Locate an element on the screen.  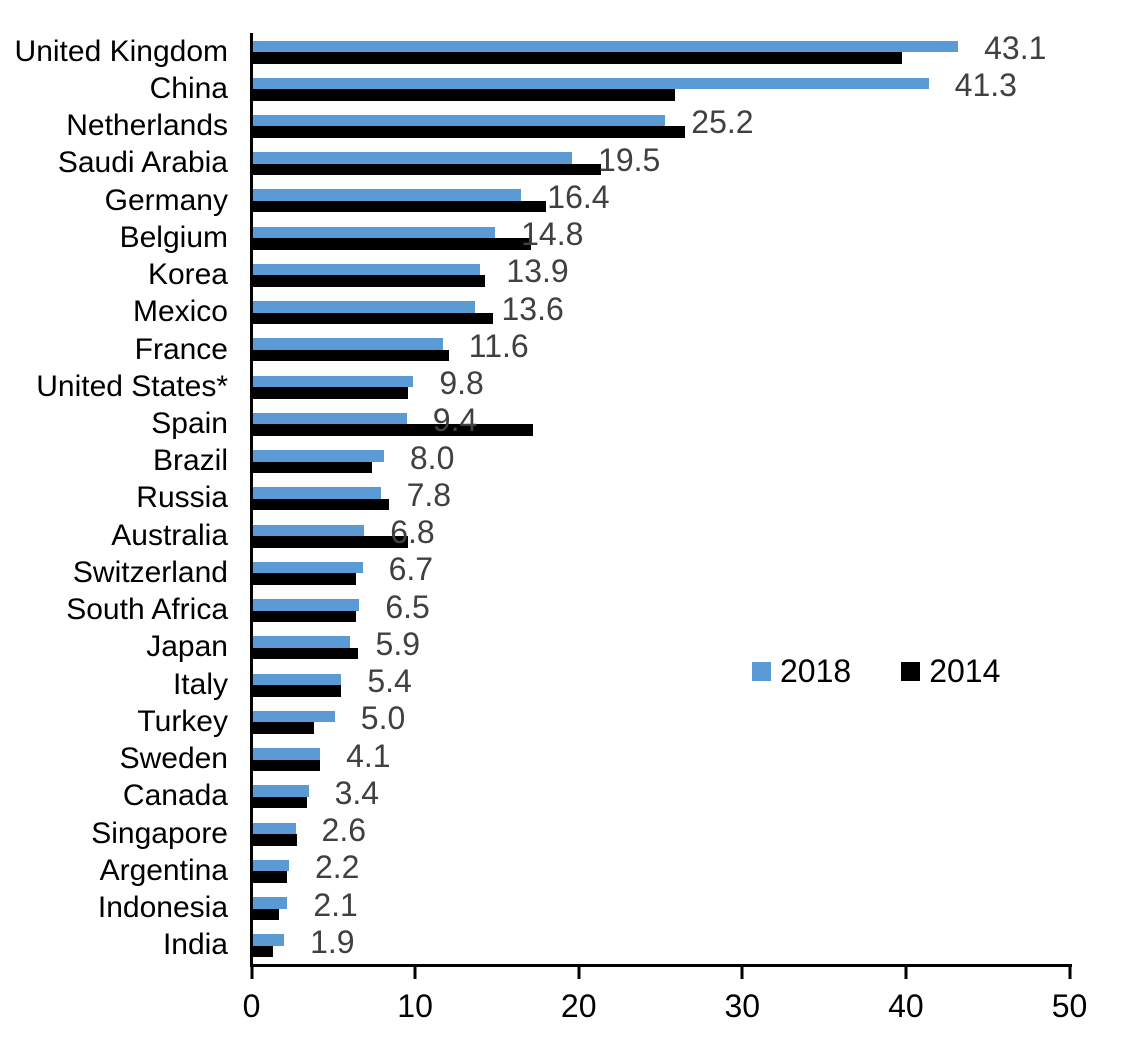
chart-row: 5.0 is located at coordinates (662, 721).